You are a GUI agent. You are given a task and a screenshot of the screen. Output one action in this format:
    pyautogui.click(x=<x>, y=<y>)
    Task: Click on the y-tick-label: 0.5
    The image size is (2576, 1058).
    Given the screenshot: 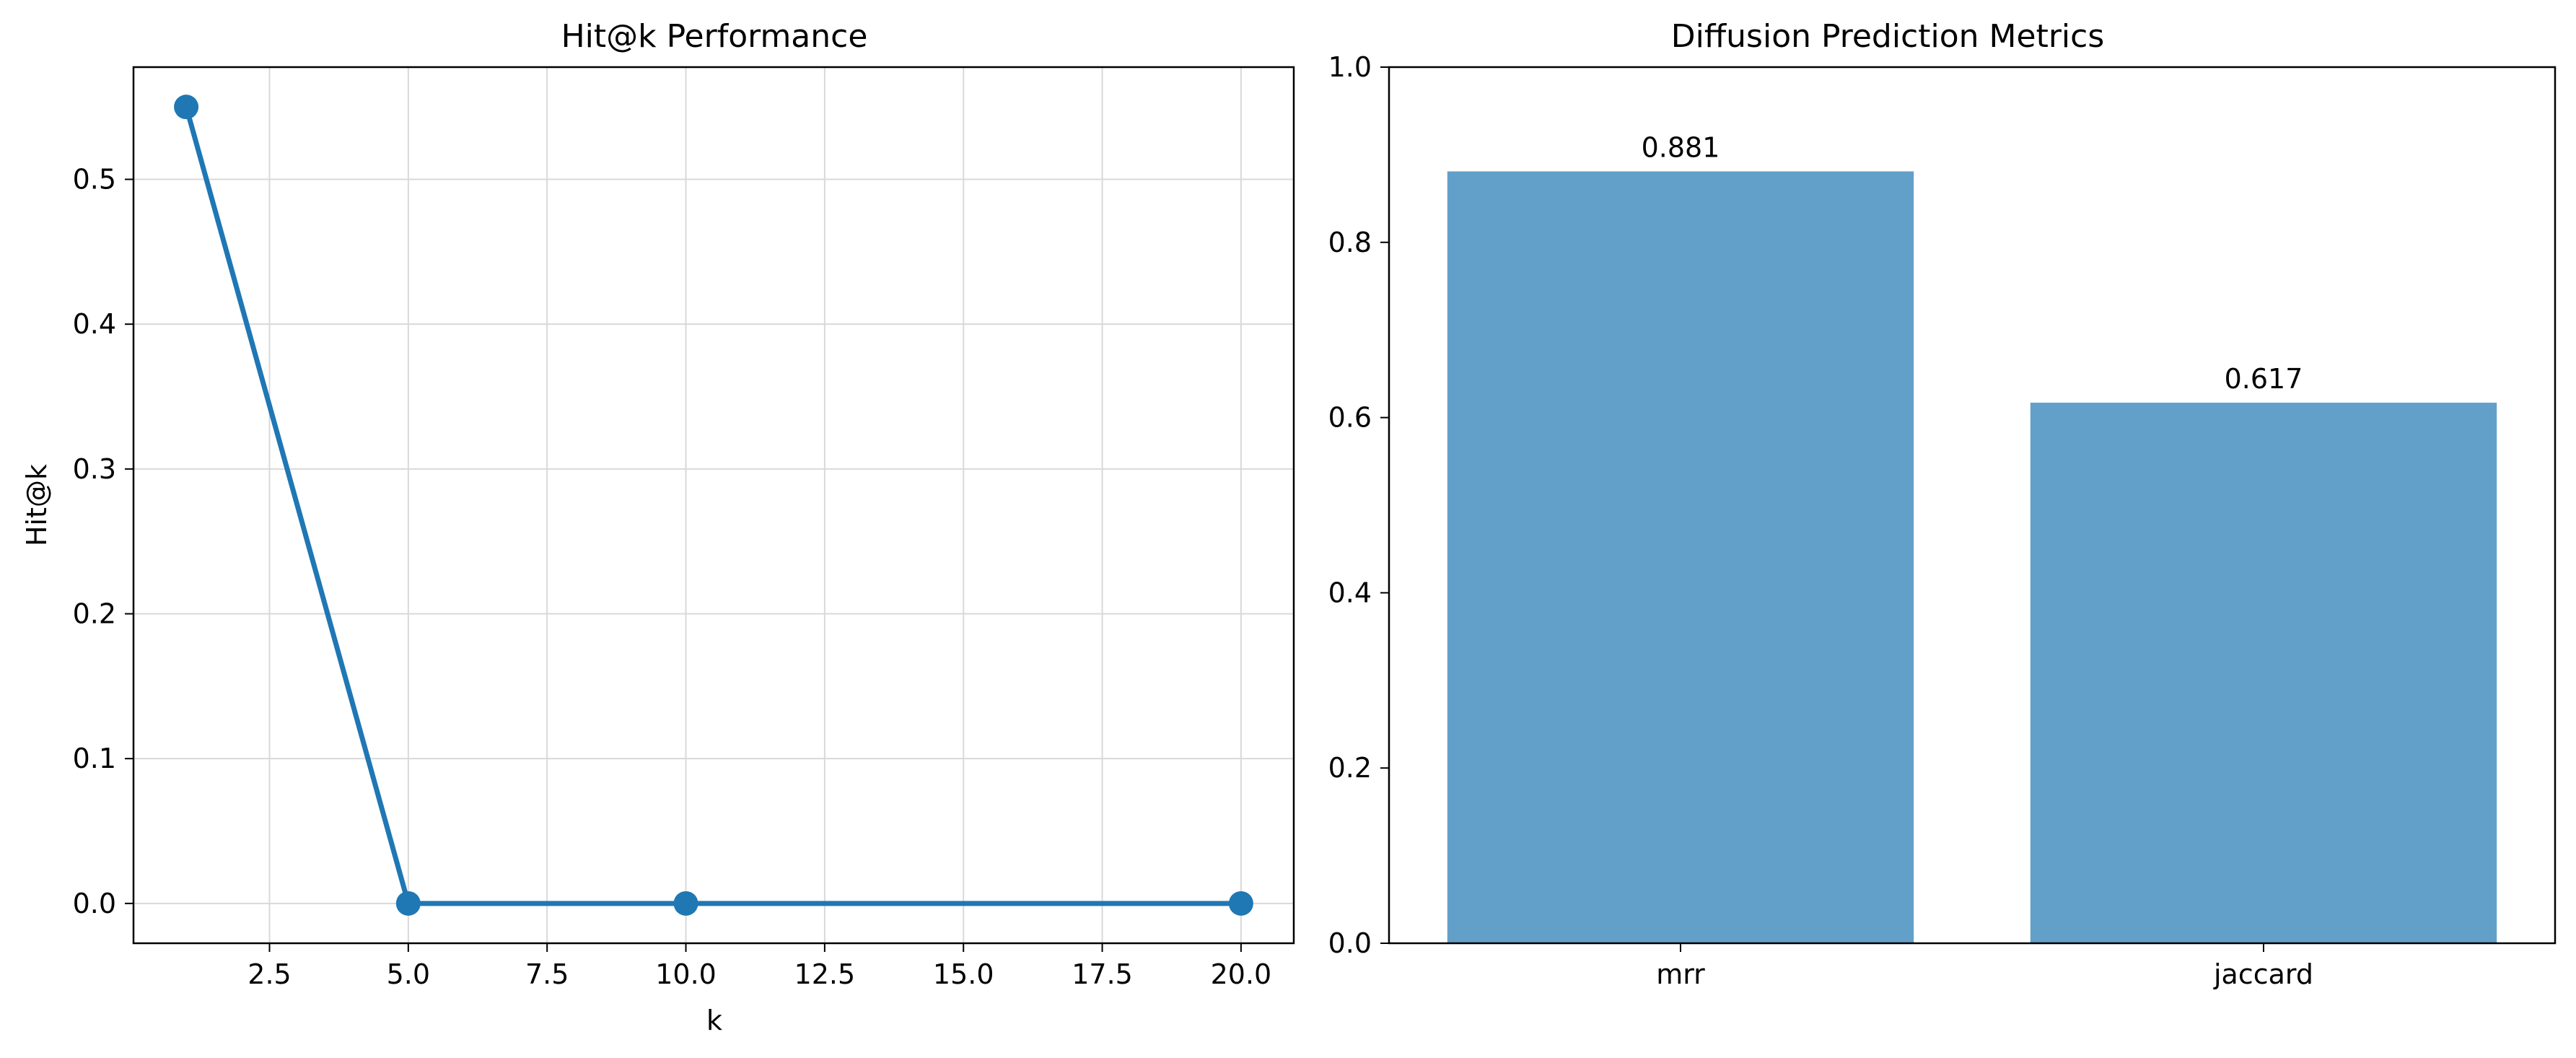 What is the action you would take?
    pyautogui.click(x=94, y=180)
    